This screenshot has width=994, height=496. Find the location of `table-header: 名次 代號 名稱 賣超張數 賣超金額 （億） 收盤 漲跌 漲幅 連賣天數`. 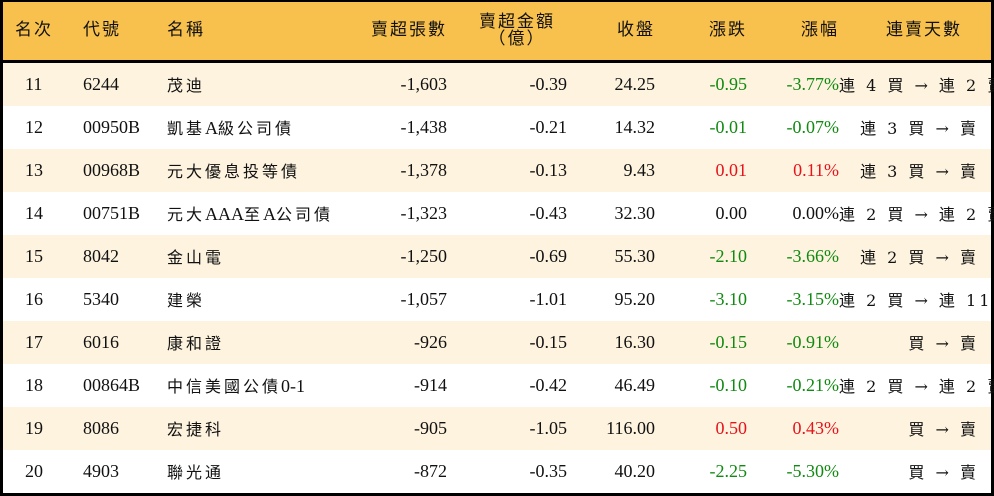

table-header: 名次 代號 名稱 賣超張數 賣超金額 （億） 收盤 漲跌 漲幅 連賣天數 is located at coordinates (497, 31).